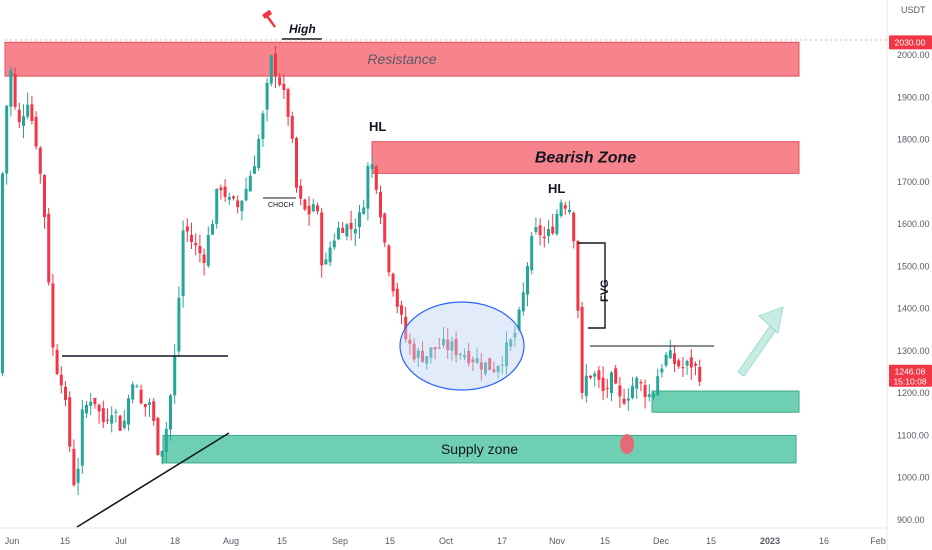 The height and width of the screenshot is (550, 932). What do you see at coordinates (502, 541) in the screenshot?
I see `x-tick-label: 17` at bounding box center [502, 541].